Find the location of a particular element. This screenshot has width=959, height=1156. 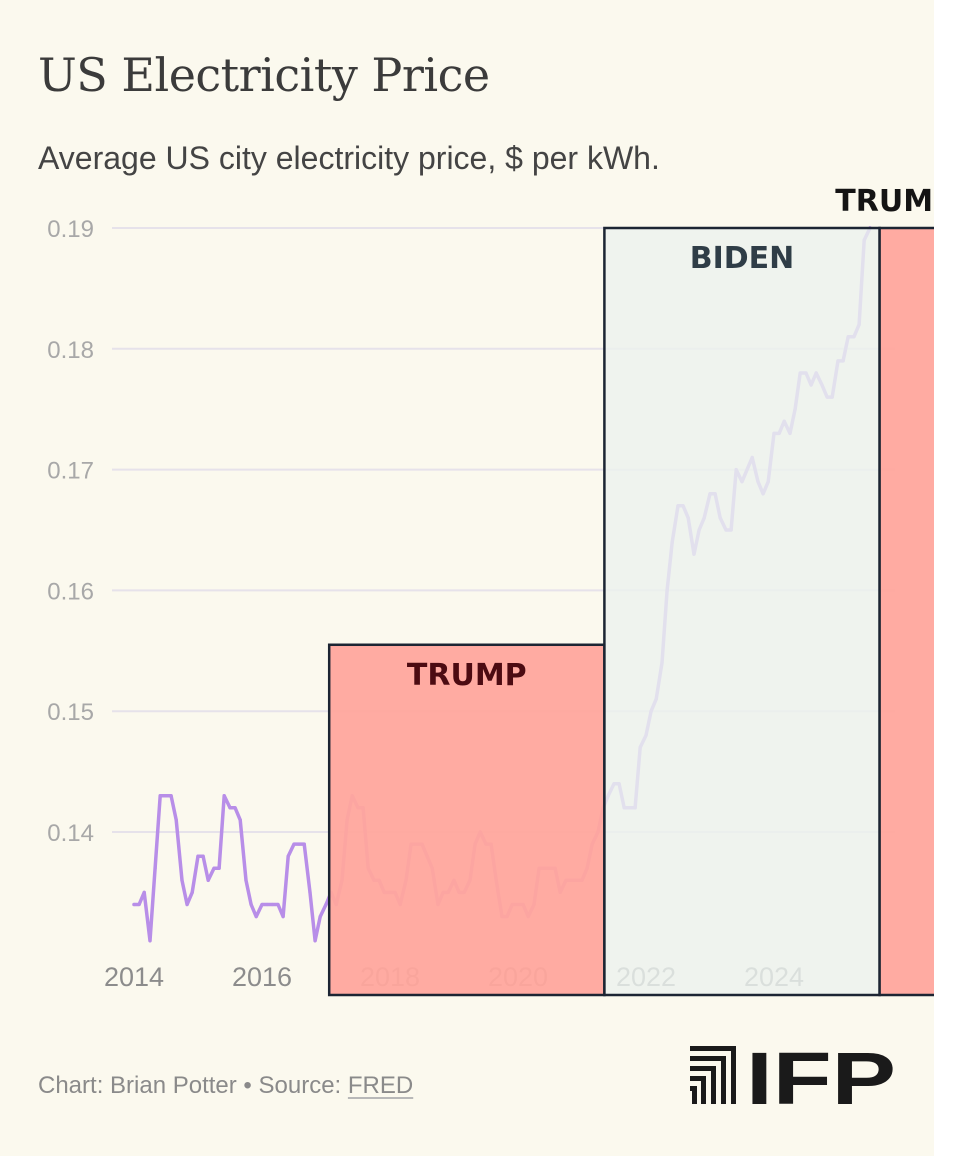

x-tick-label: 2014 is located at coordinates (134, 977).